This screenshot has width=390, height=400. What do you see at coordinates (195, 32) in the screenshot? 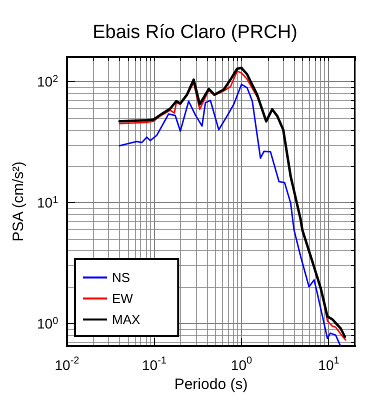
I see `chart-title: Ebais Río Claro (PRCH)` at bounding box center [195, 32].